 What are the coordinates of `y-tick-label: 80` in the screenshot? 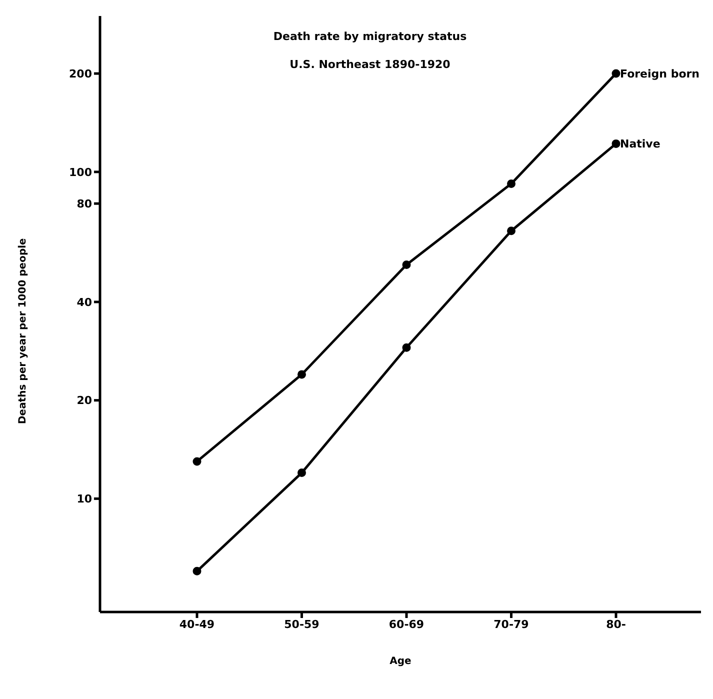 It's located at (84, 203).